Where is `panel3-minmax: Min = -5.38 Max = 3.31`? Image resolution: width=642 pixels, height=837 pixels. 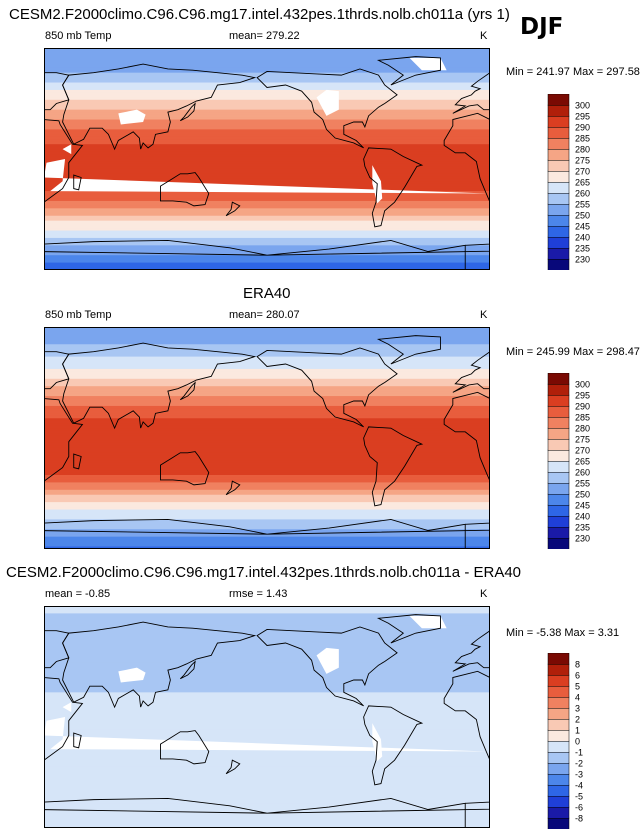 panel3-minmax: Min = -5.38 Max = 3.31 is located at coordinates (563, 633).